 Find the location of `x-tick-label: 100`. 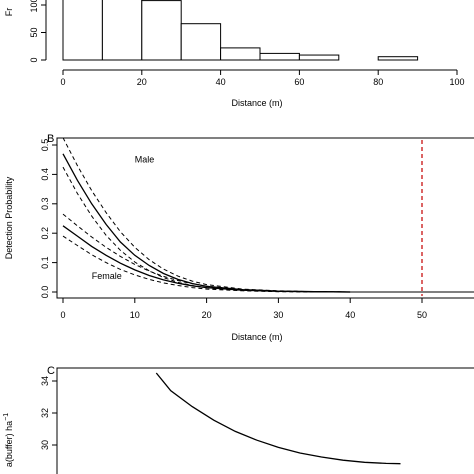

x-tick-label: 100 is located at coordinates (456, 82).